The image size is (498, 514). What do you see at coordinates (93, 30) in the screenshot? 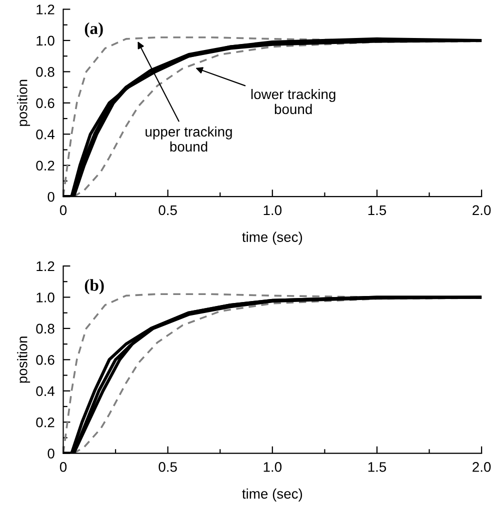
I see `text: (a)` at bounding box center [93, 30].